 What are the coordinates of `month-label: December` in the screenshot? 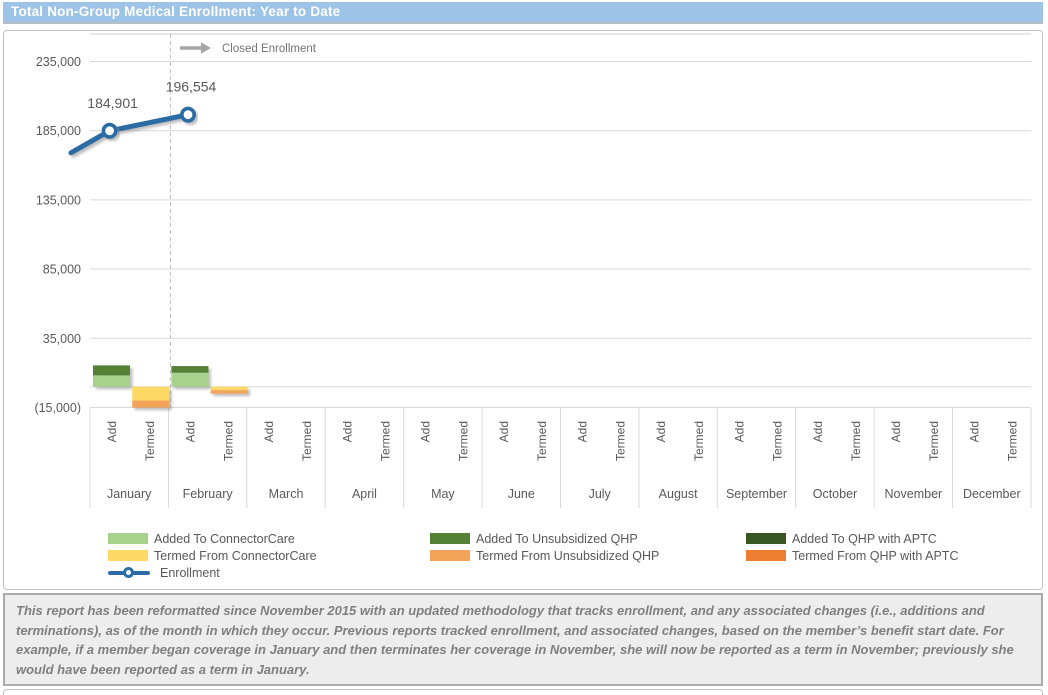 It's located at (992, 494).